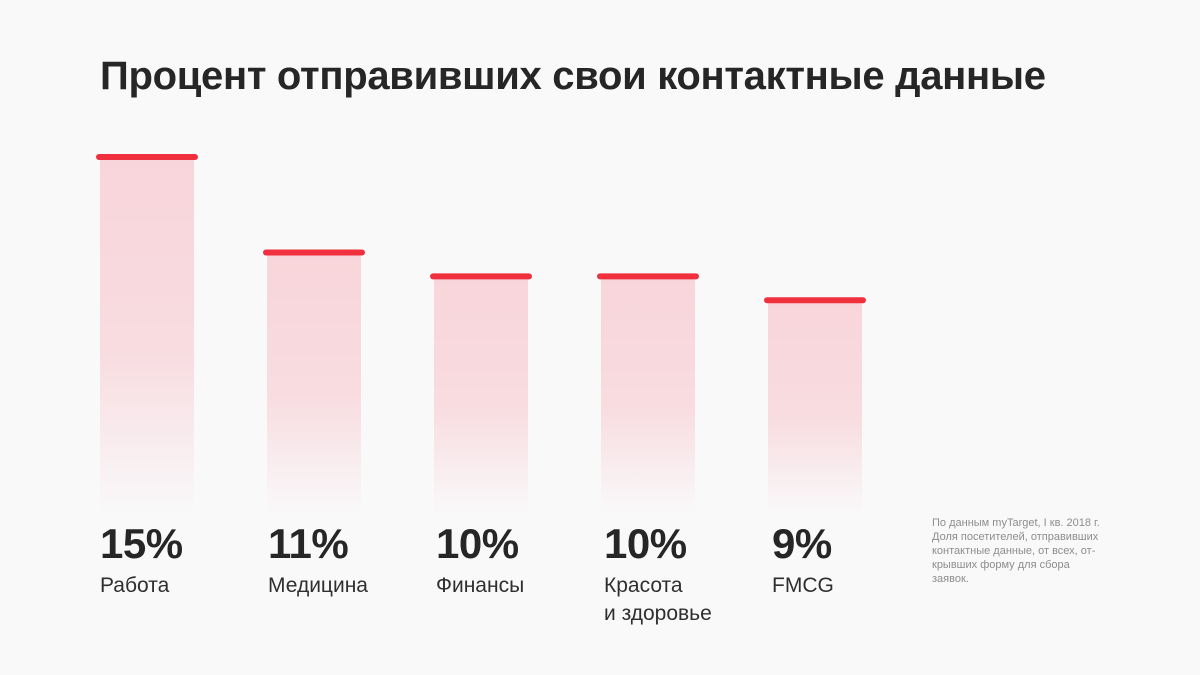 This screenshot has width=1200, height=675. I want to click on value-label-2: 10%, so click(477, 543).